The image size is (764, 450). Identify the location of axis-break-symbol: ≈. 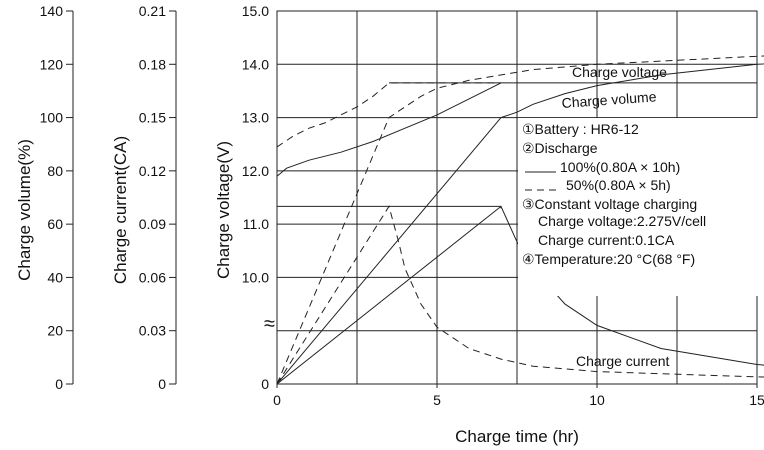
(269, 324).